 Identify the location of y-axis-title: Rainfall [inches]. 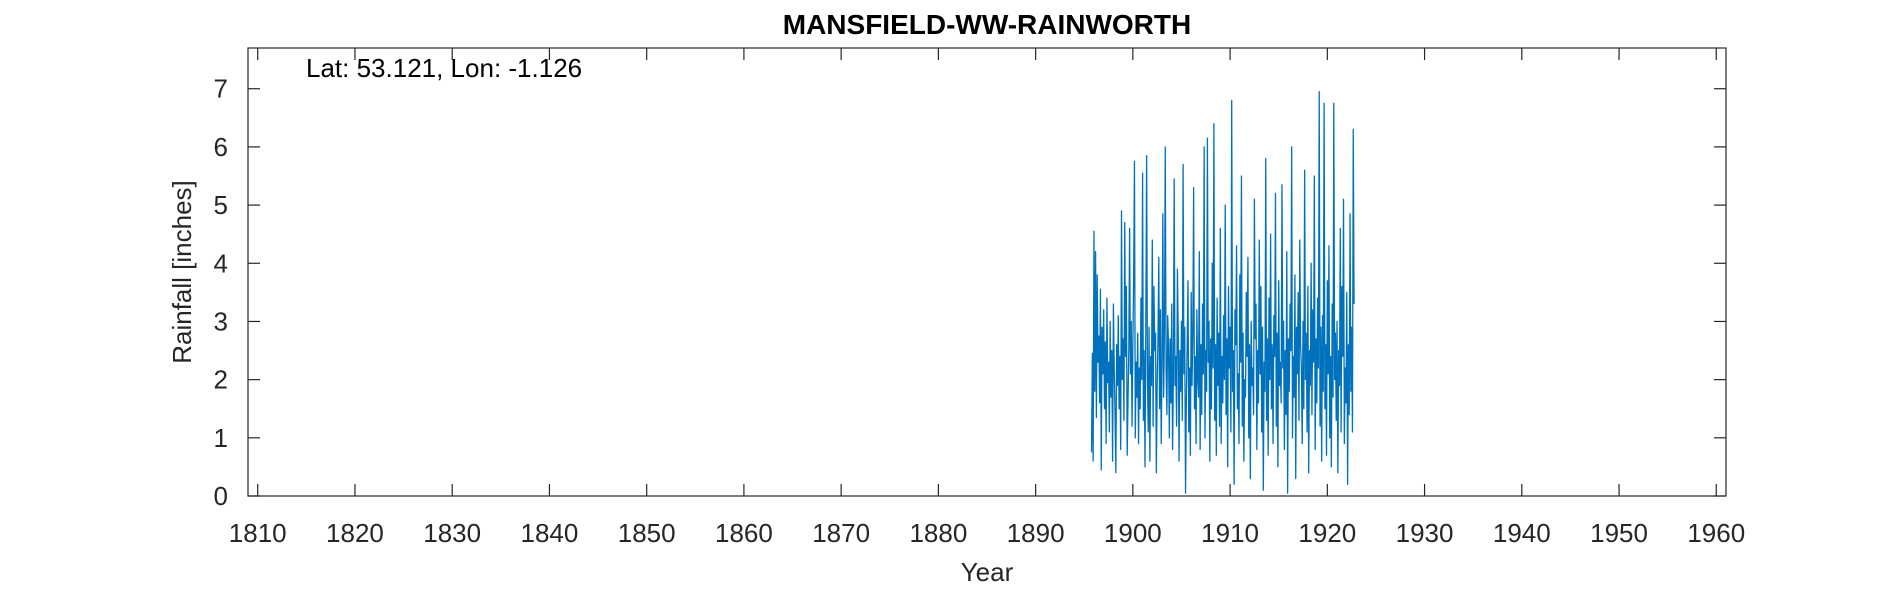
(182, 272).